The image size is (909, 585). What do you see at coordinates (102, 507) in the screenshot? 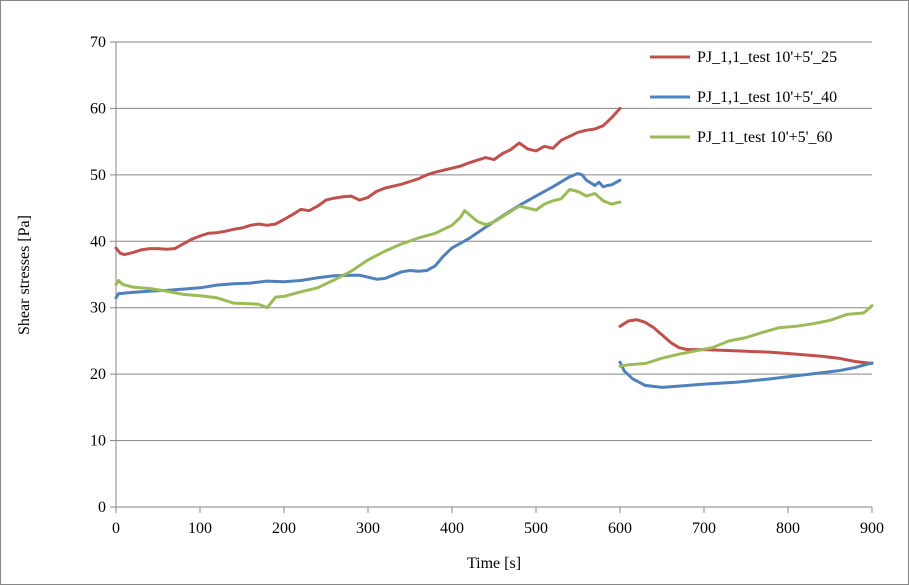
I see `y-tick-label: 0` at bounding box center [102, 507].